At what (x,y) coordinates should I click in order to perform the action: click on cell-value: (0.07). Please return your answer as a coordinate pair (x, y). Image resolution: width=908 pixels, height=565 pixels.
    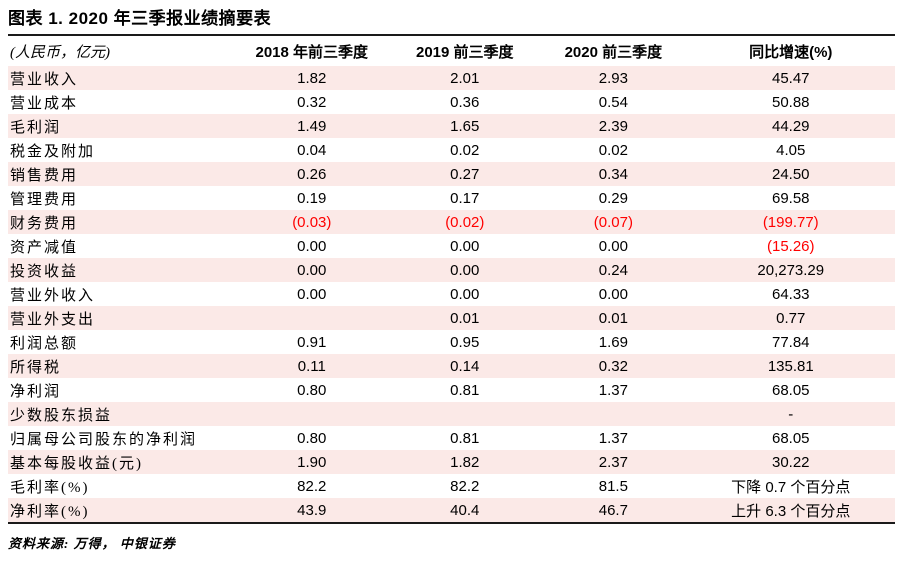
    Looking at the image, I should click on (613, 222).